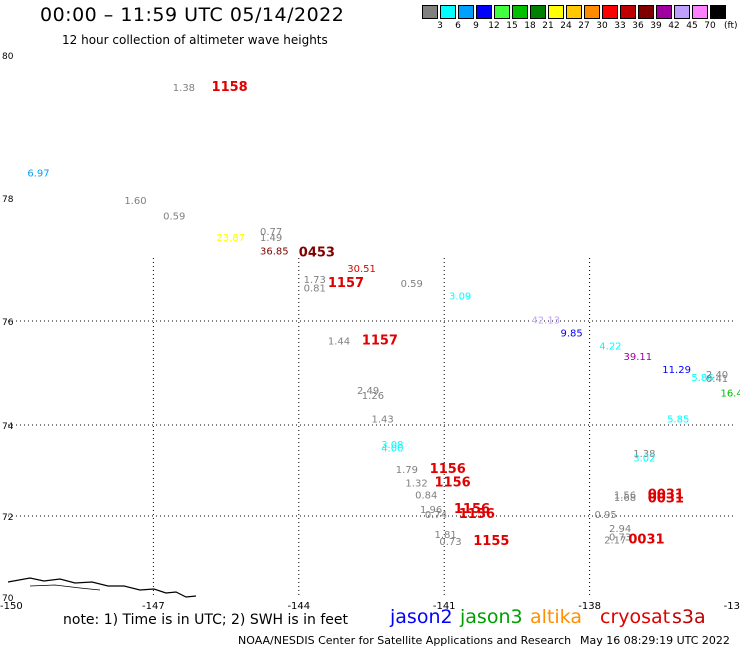 Image resolution: width=740 pixels, height=650 pixels. What do you see at coordinates (416, 483) in the screenshot?
I see `wave-height-label: 1.32` at bounding box center [416, 483].